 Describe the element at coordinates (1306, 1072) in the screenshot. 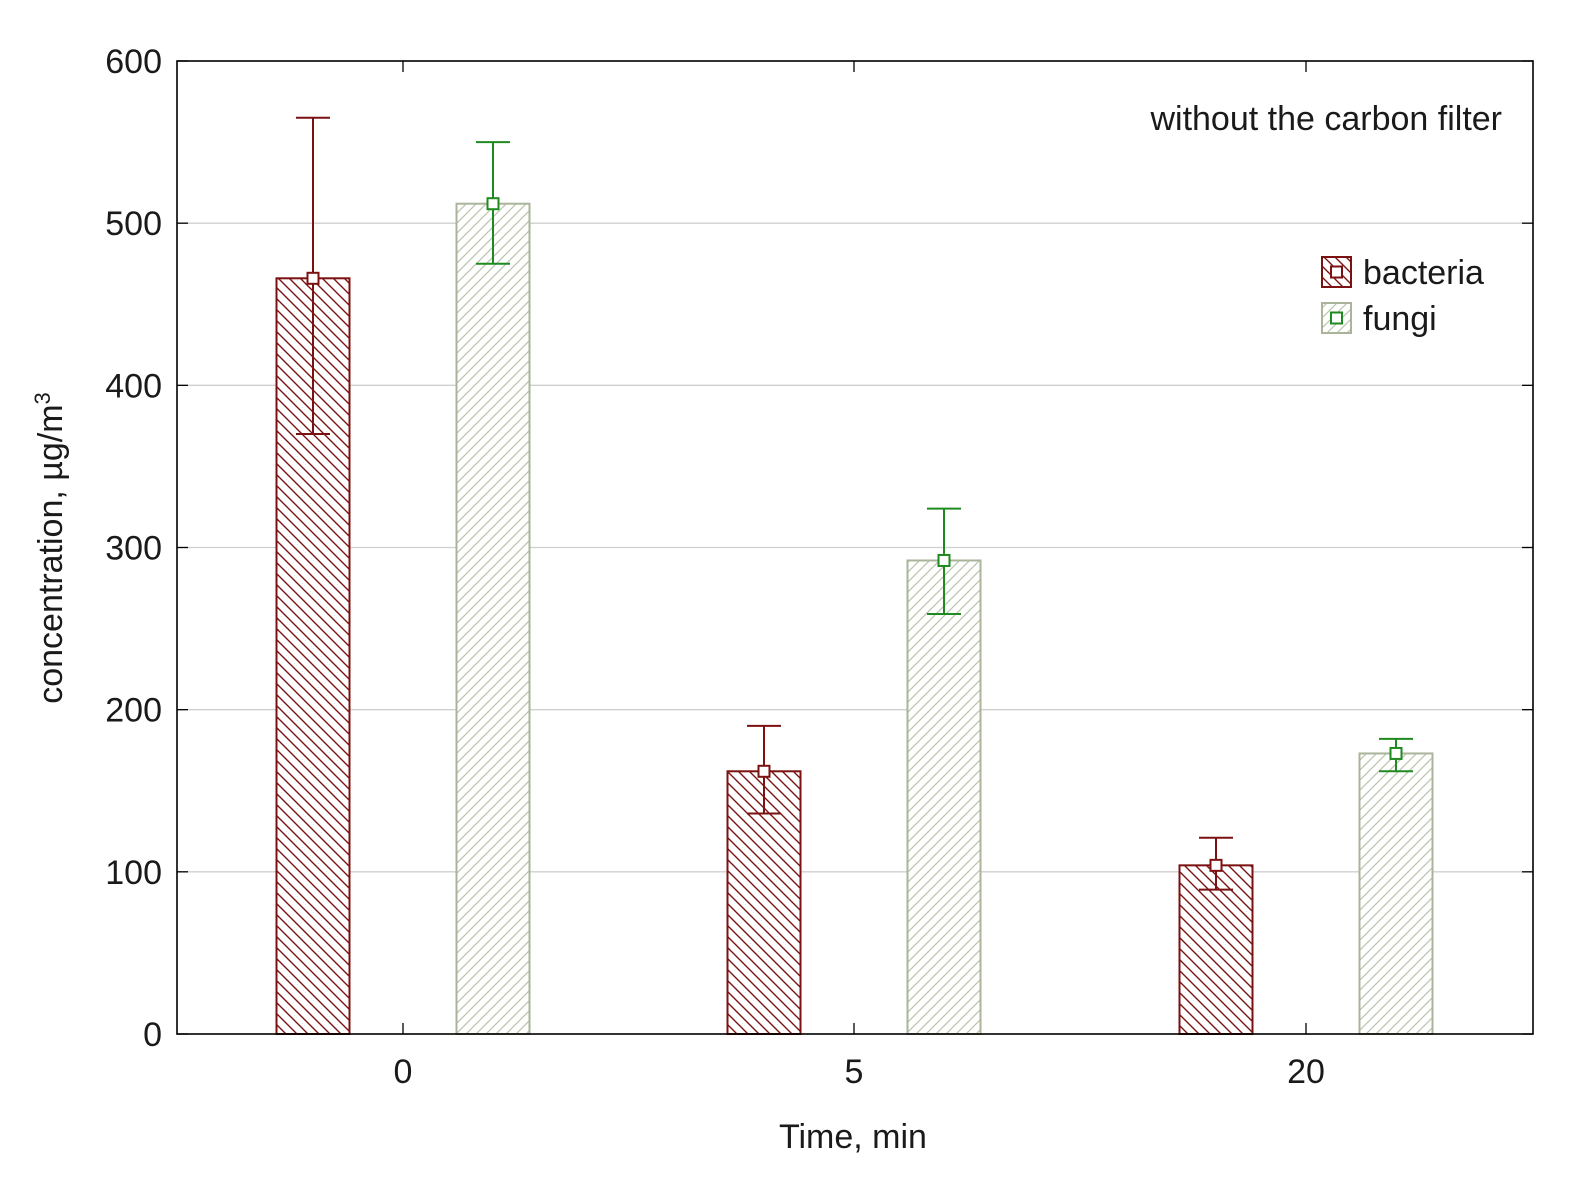

I see `x-tick-label: 20` at that location.